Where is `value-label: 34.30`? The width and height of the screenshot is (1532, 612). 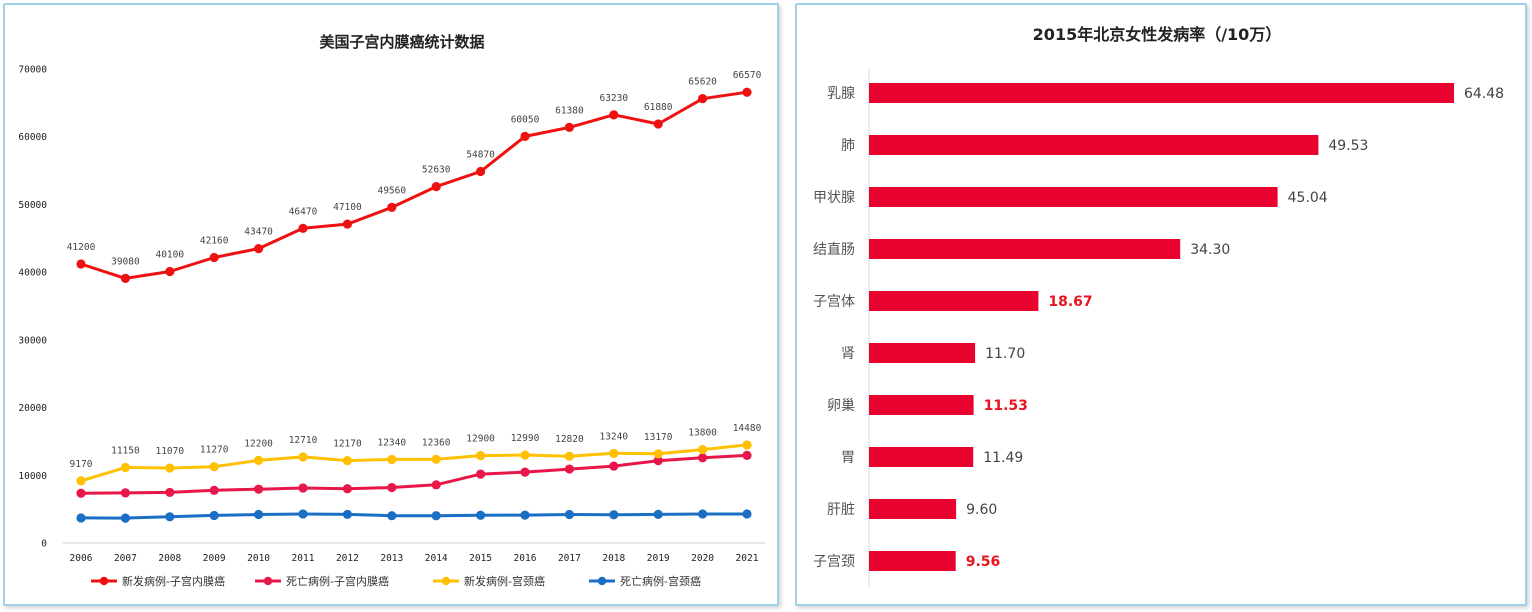 value-label: 34.30 is located at coordinates (1210, 250).